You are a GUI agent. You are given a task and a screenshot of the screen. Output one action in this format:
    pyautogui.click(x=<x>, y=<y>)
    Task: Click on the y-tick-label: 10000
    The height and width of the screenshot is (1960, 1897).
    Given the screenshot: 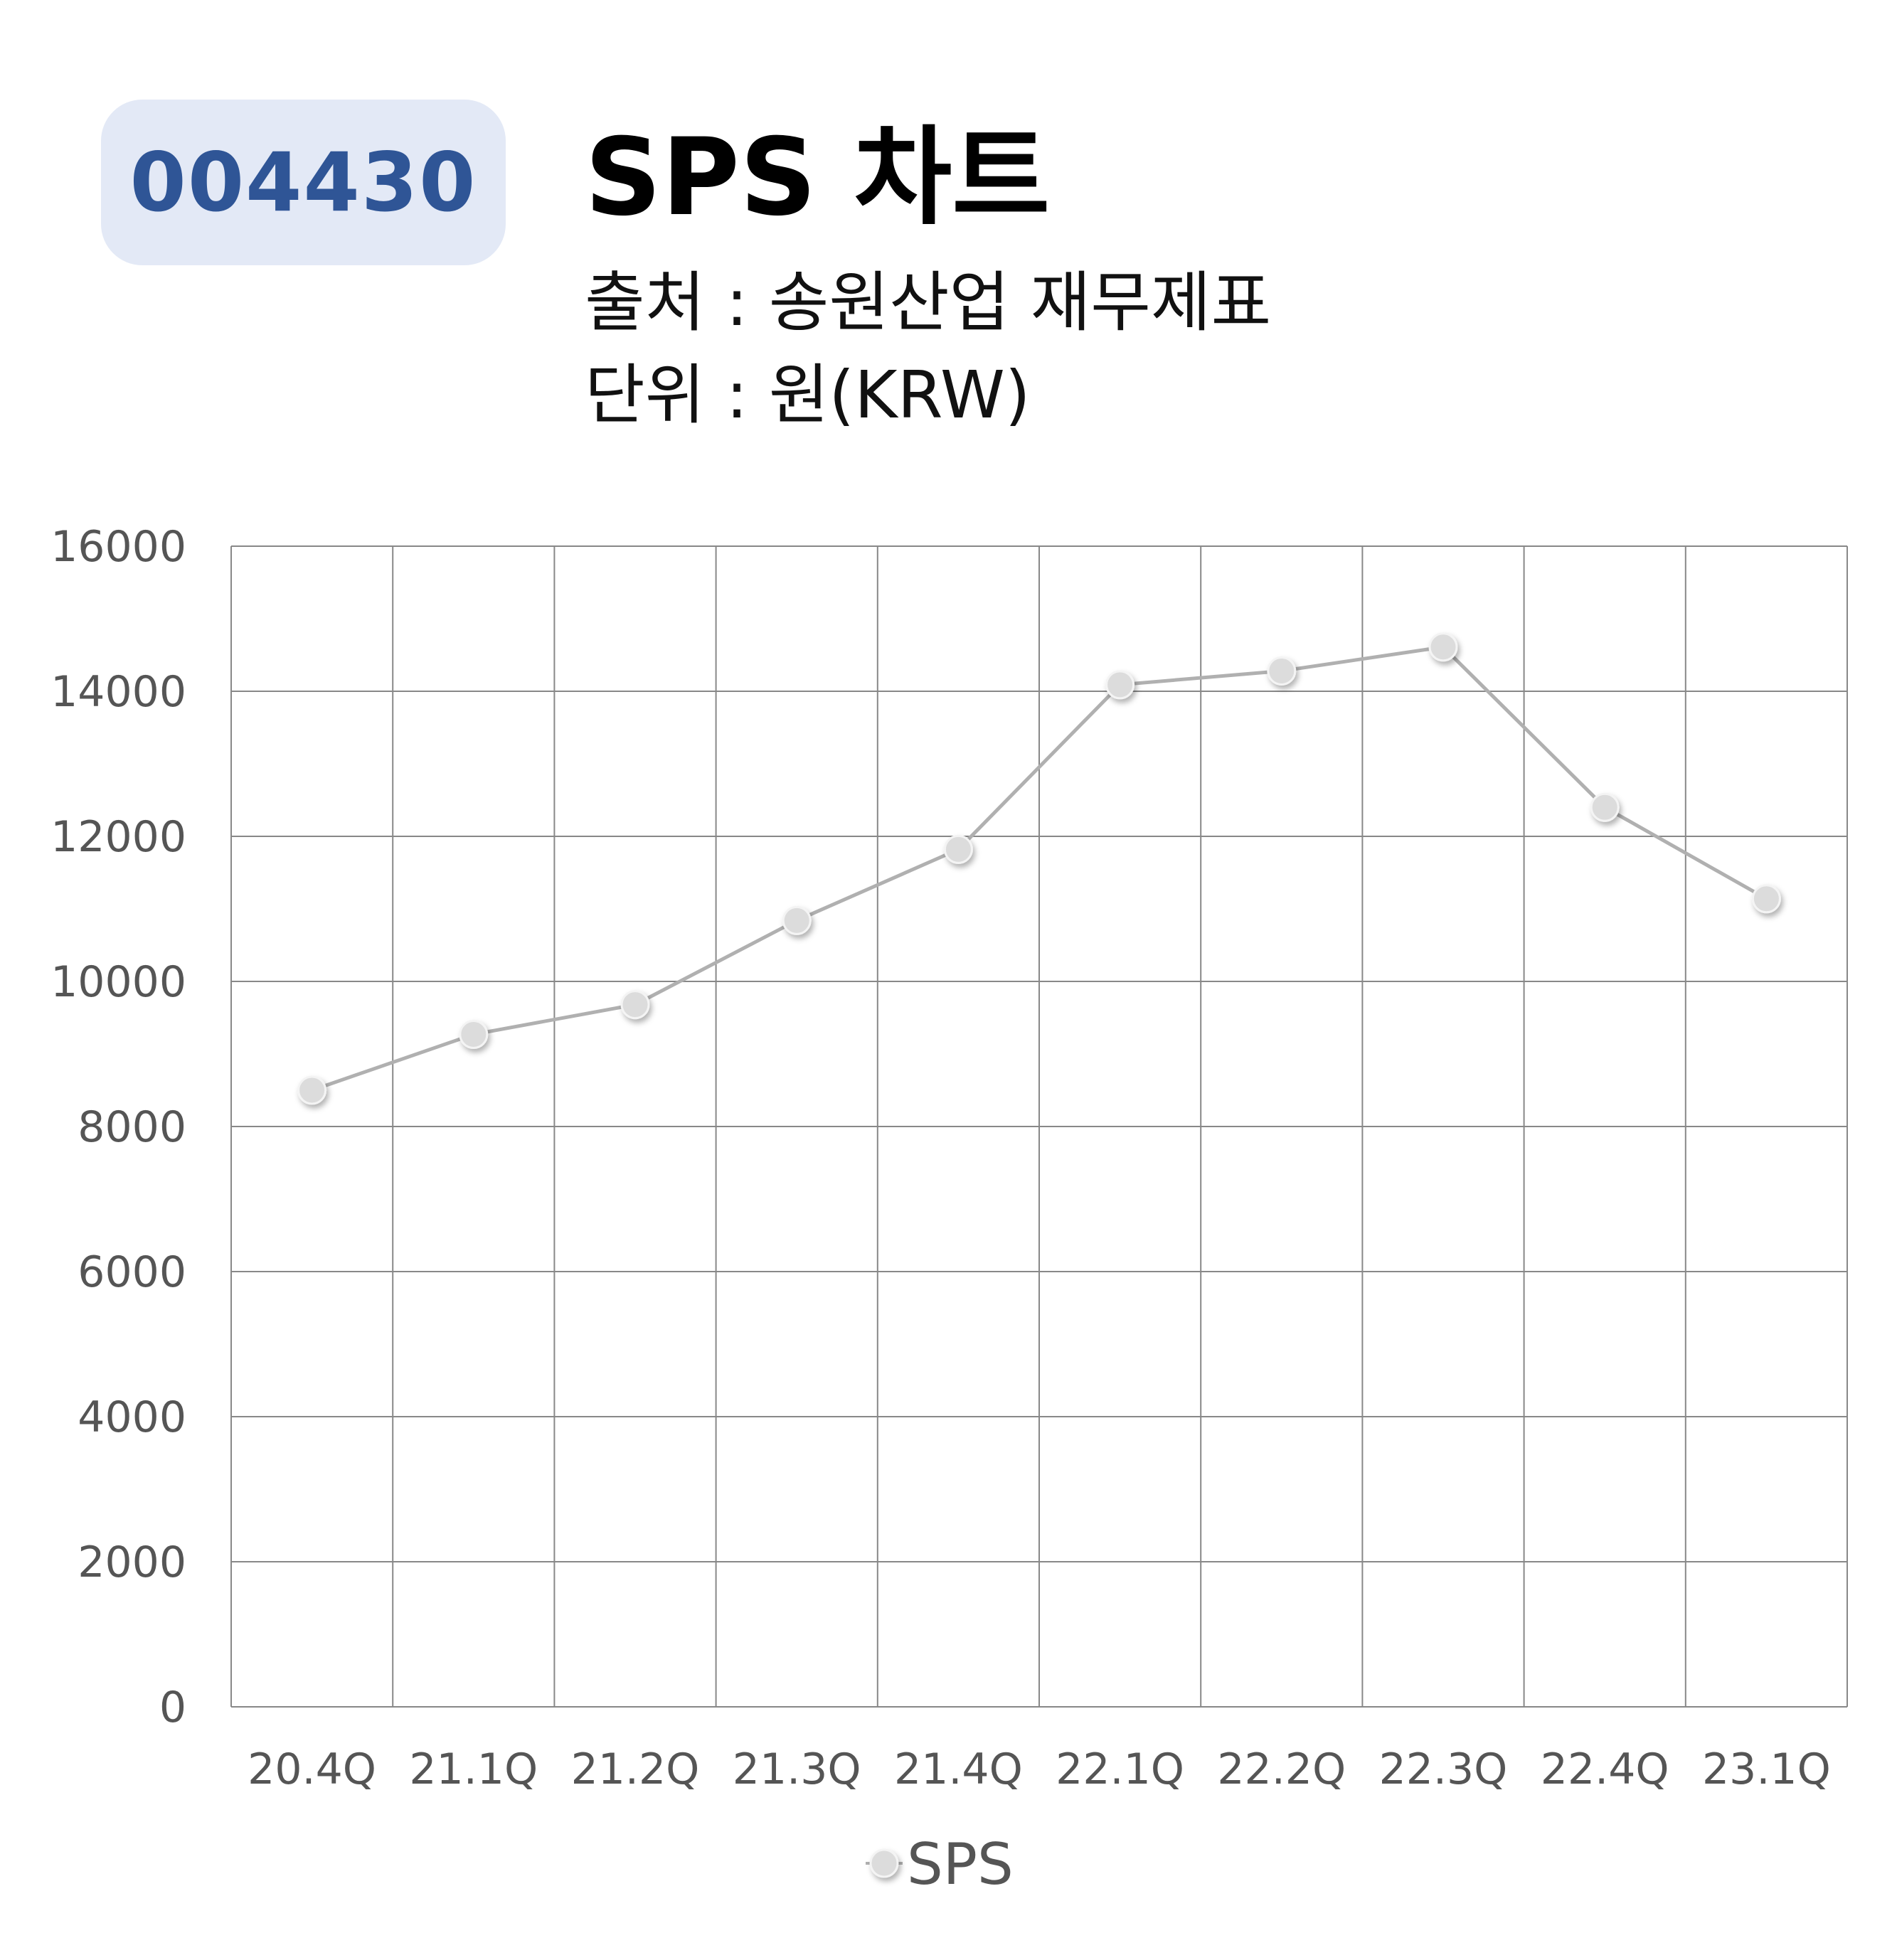 What is the action you would take?
    pyautogui.click(x=119, y=982)
    